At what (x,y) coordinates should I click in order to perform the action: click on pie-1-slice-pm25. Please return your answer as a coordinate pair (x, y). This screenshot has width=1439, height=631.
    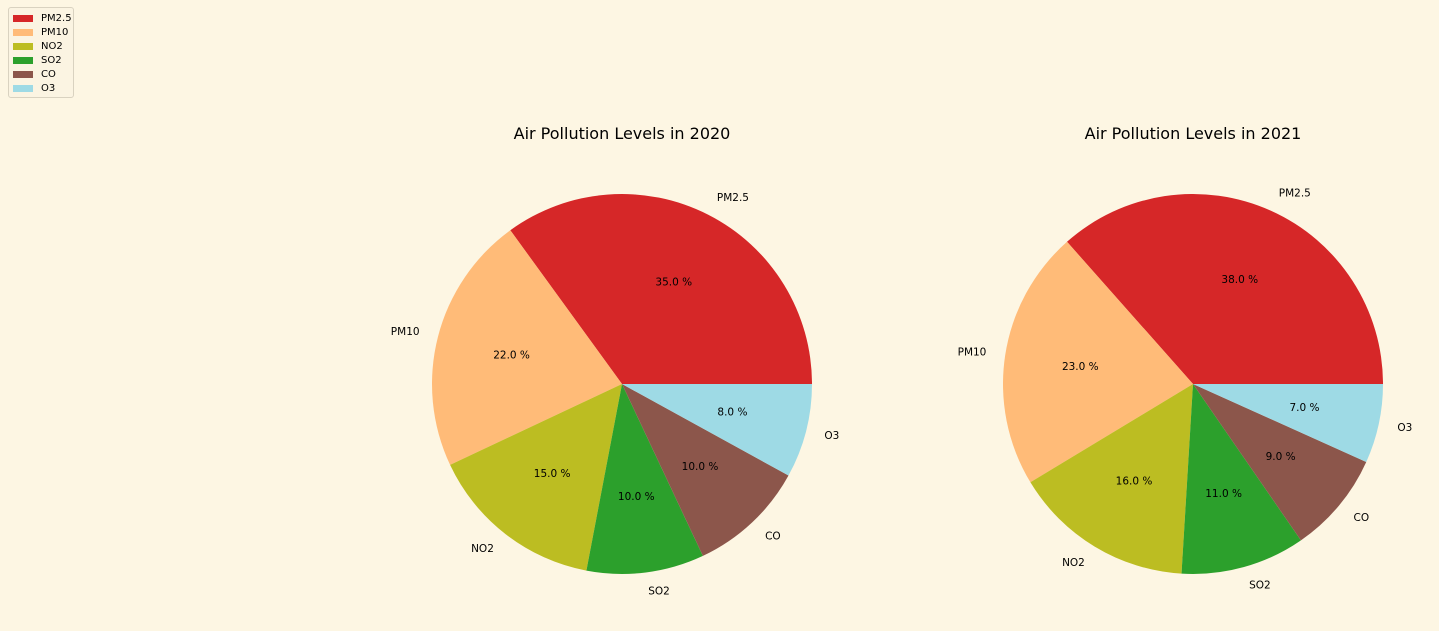
    Looking at the image, I should click on (661, 288).